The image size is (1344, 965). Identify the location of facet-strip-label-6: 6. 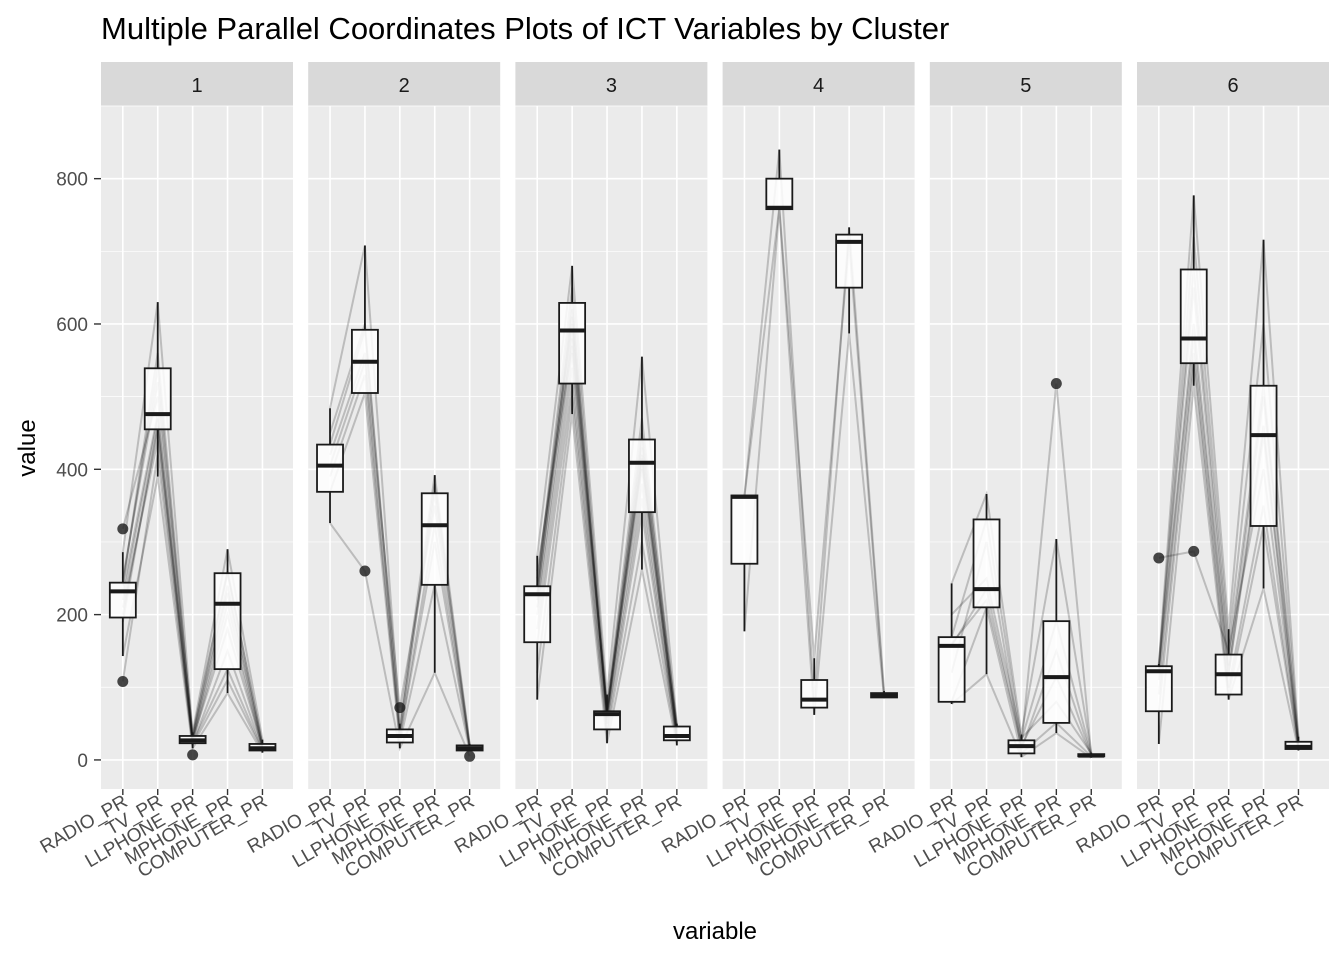
(1232, 86).